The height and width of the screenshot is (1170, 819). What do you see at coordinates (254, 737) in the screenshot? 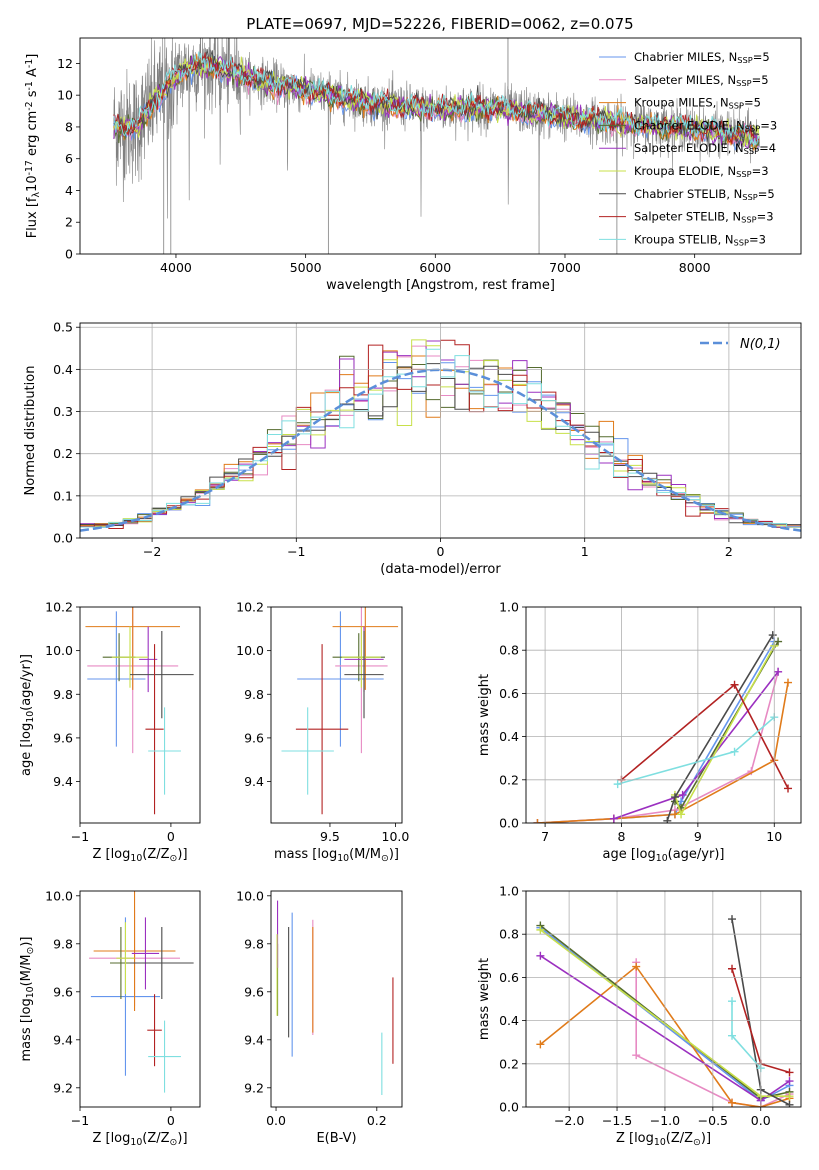
I see `y-tick-label: 9.6` at bounding box center [254, 737].